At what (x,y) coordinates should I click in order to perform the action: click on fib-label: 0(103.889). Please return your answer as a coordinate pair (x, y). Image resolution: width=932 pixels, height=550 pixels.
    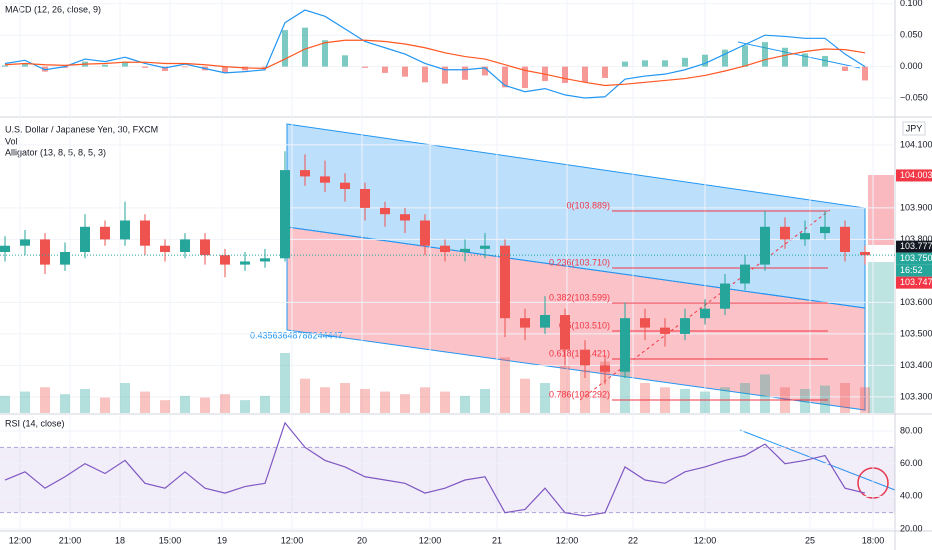
    Looking at the image, I should click on (588, 205).